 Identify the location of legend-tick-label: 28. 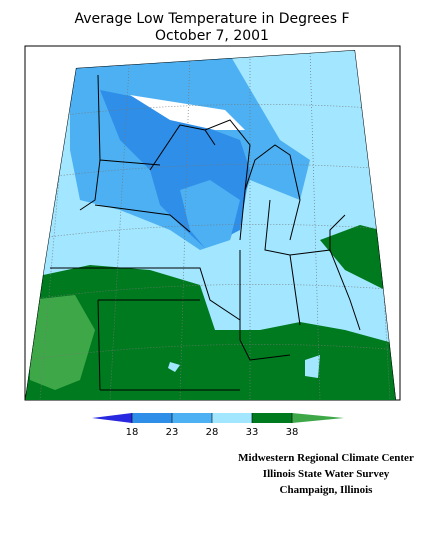
(212, 432).